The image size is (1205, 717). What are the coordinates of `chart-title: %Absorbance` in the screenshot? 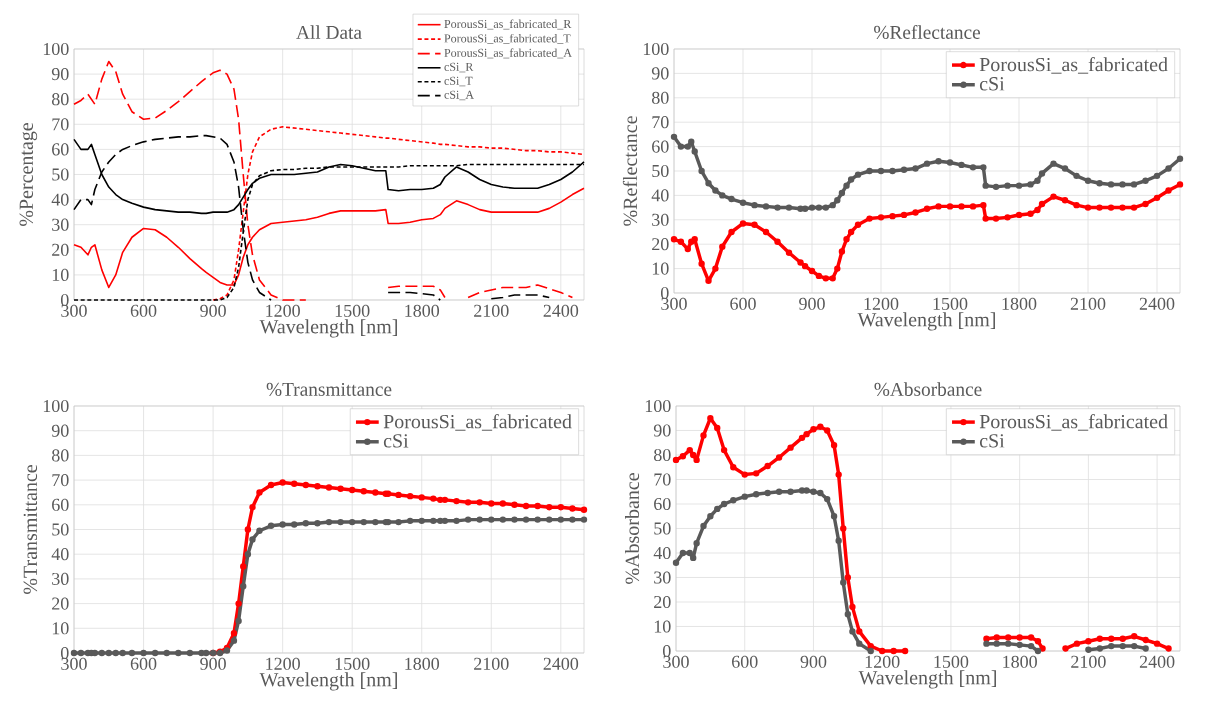 It's located at (928, 389).